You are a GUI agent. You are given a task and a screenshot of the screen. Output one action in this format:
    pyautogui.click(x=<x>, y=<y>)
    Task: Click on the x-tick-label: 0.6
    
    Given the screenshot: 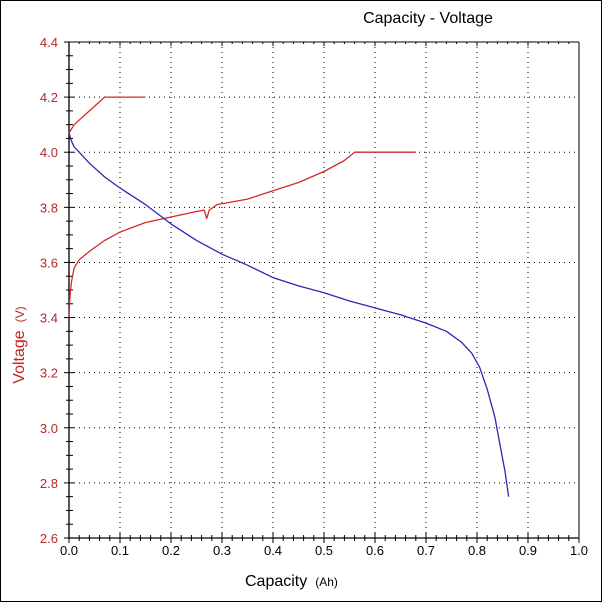 What is the action you would take?
    pyautogui.click(x=375, y=550)
    